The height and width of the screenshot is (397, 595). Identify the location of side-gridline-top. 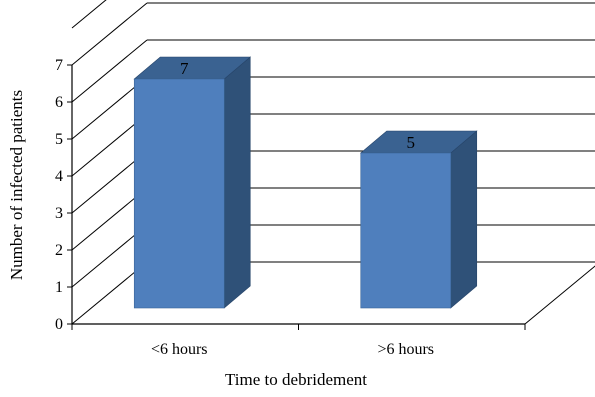
(89, 14).